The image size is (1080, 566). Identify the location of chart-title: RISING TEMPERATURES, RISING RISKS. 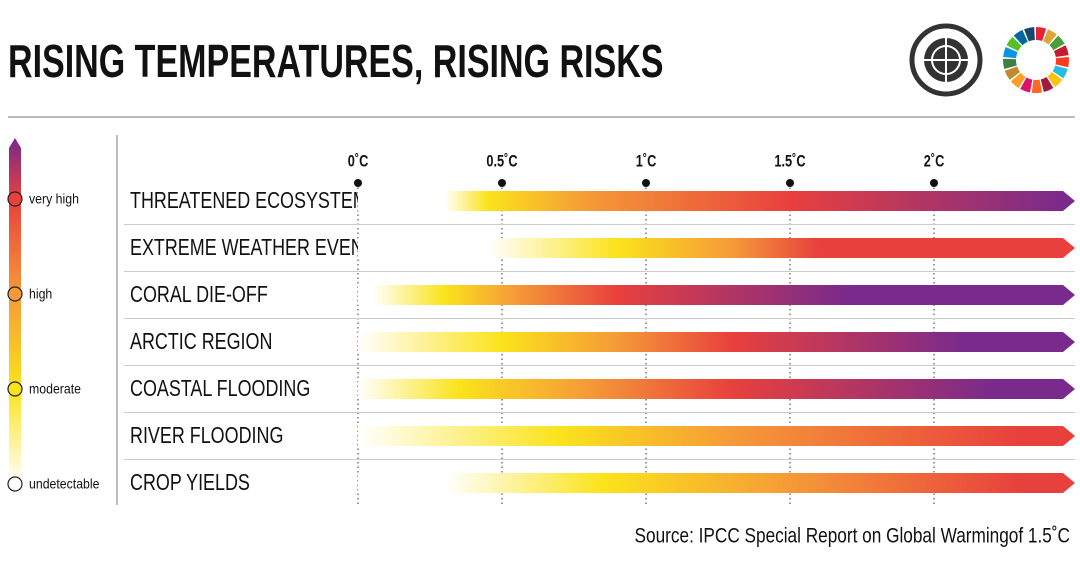
(335, 61).